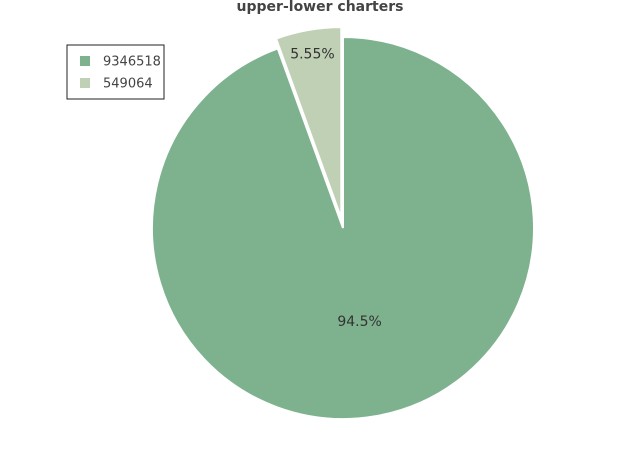 The width and height of the screenshot is (640, 457). Describe the element at coordinates (132, 62) in the screenshot. I see `legend-label: 9346518` at that location.